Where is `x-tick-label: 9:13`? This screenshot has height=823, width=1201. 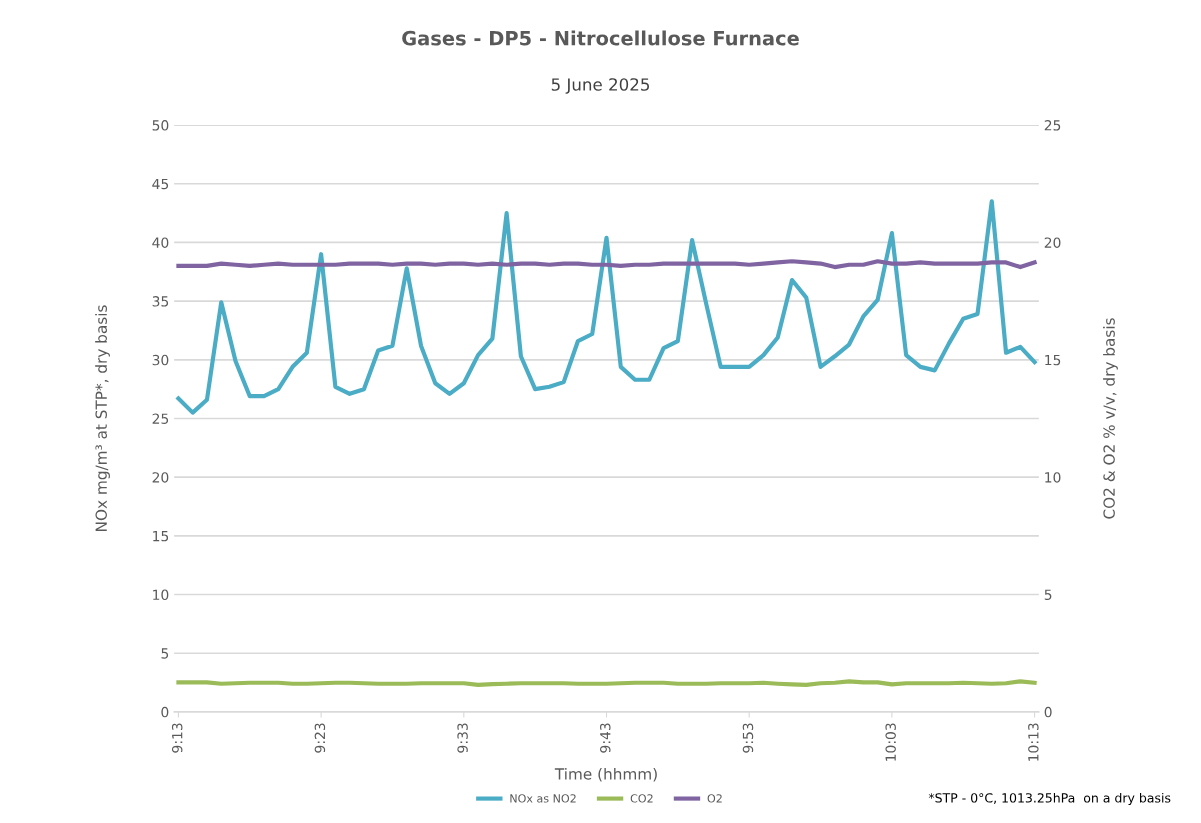 x-tick-label: 9:13 is located at coordinates (177, 738).